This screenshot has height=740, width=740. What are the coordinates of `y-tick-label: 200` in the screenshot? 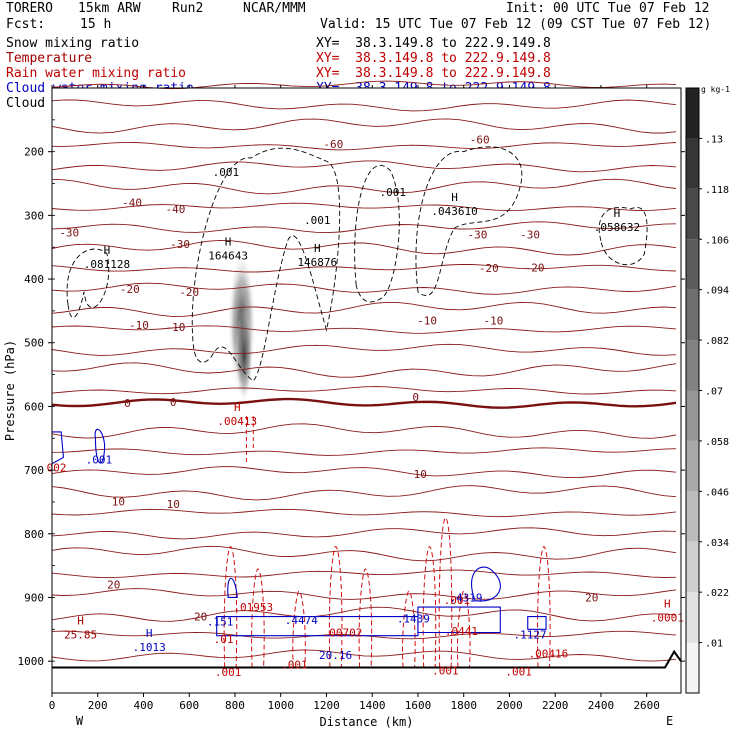 It's located at (34, 152).